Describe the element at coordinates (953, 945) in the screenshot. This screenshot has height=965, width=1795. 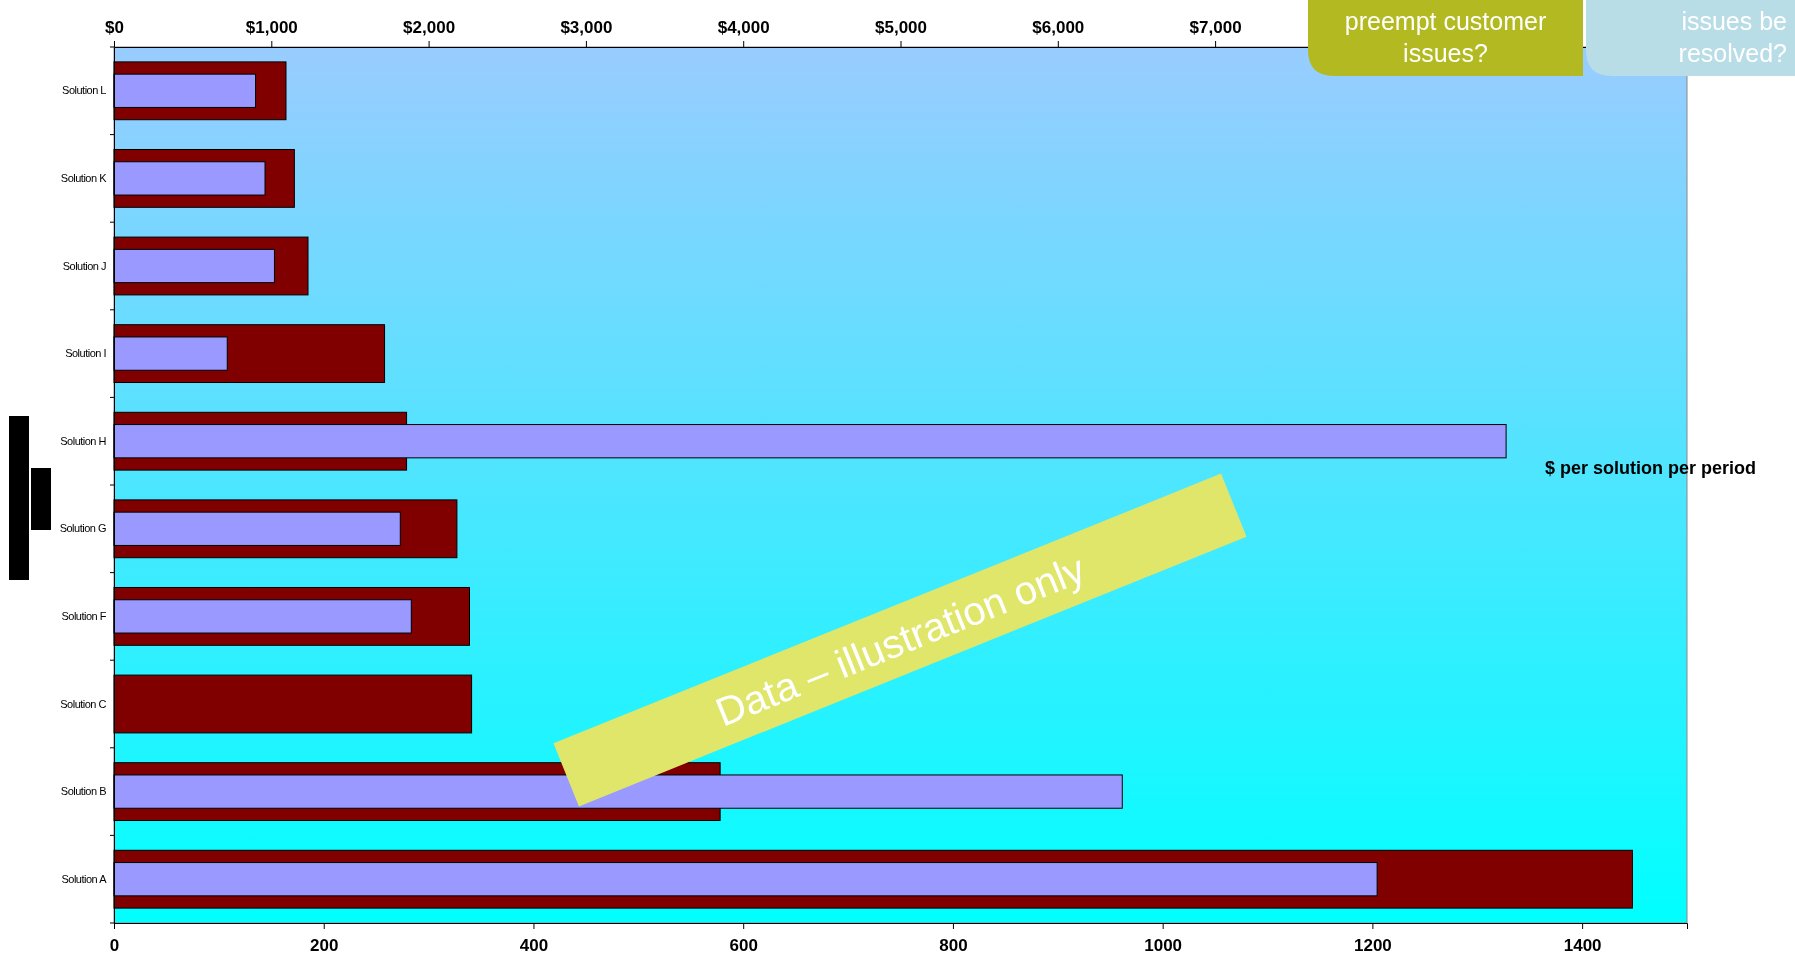
I see `x-tick-label: 800` at that location.